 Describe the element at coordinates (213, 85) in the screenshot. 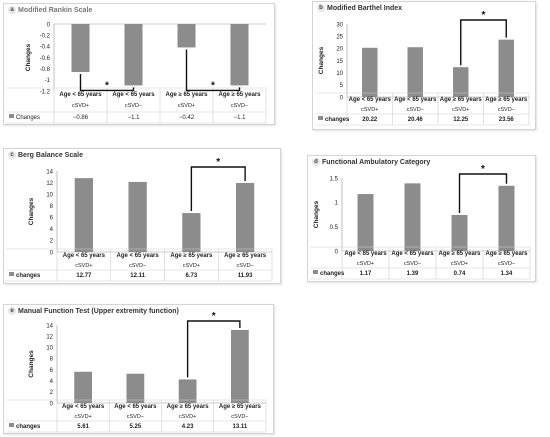

I see `significance-star: *` at that location.